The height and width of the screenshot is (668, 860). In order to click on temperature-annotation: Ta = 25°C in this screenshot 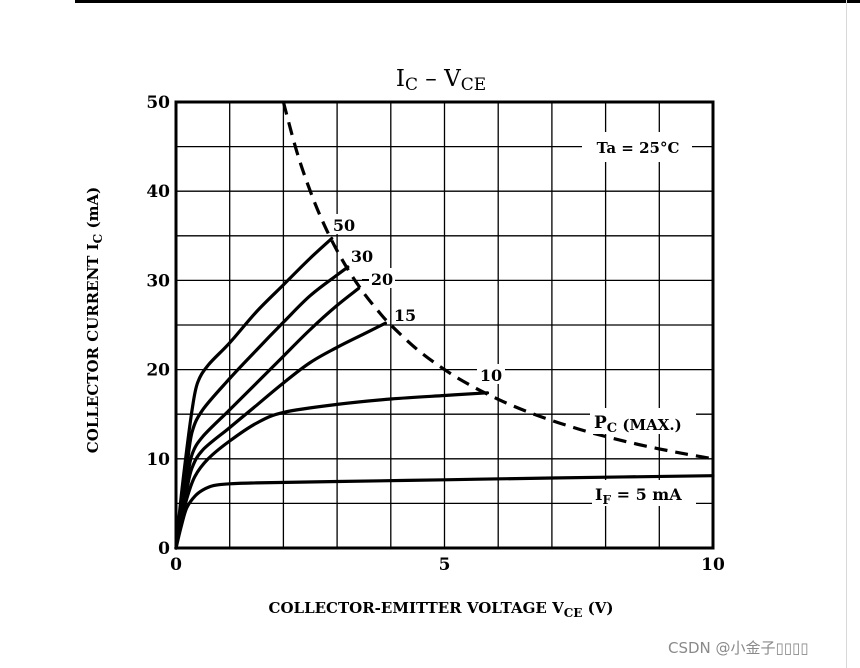, I will do `click(638, 148)`.